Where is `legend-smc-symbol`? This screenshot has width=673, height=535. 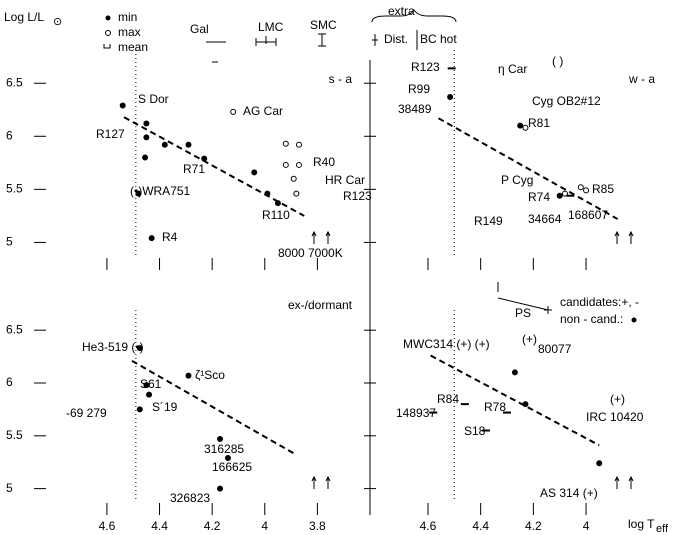
legend-smc-symbol is located at coordinates (322, 40).